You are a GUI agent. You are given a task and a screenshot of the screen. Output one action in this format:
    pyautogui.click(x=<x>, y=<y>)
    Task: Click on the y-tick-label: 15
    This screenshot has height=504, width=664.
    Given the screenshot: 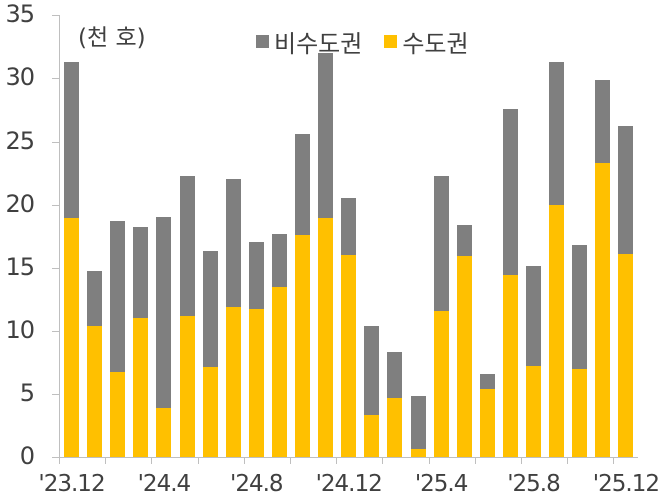 What is the action you would take?
    pyautogui.click(x=20, y=266)
    